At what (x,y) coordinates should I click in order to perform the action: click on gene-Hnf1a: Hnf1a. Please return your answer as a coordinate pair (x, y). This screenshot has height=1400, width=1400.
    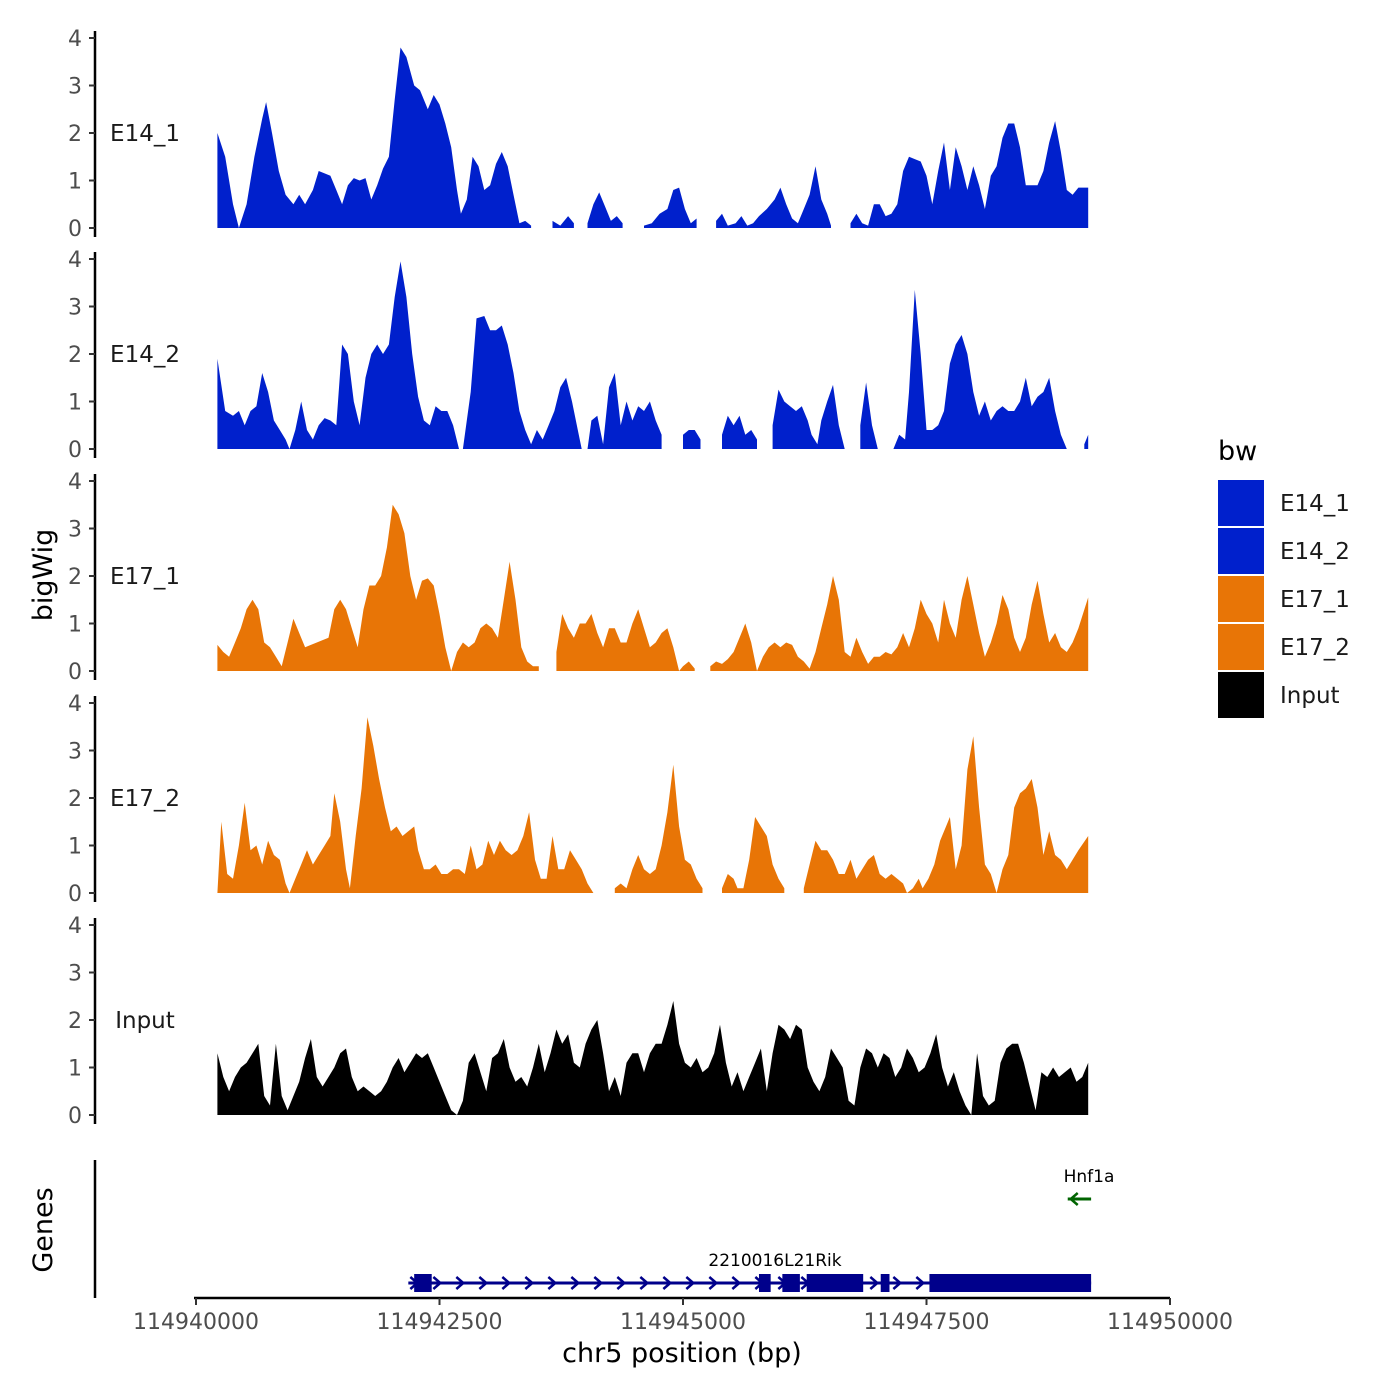
    Looking at the image, I should click on (1089, 1186).